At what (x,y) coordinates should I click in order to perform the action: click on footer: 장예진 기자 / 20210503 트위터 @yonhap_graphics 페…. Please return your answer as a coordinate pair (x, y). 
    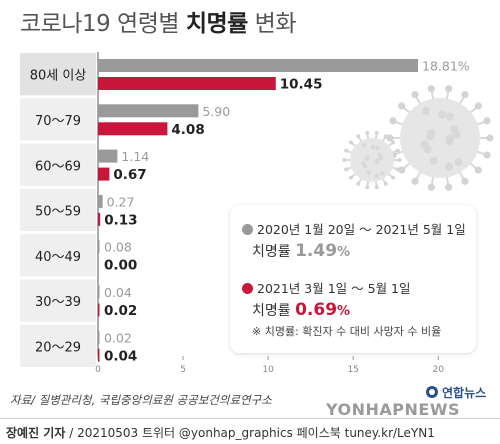
    Looking at the image, I should click on (250, 431).